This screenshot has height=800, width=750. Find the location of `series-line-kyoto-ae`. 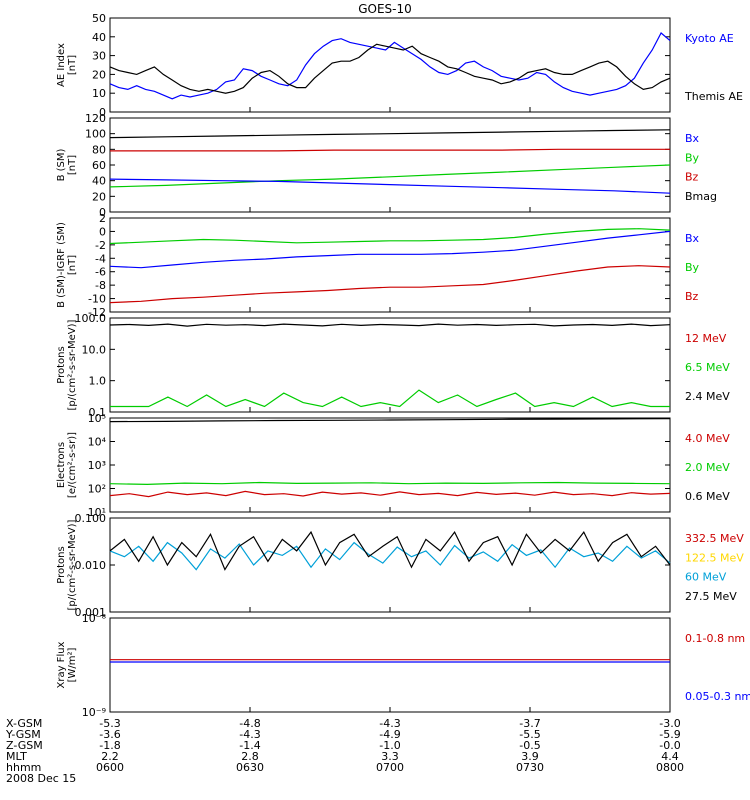

series-line-kyoto-ae is located at coordinates (390, 66).